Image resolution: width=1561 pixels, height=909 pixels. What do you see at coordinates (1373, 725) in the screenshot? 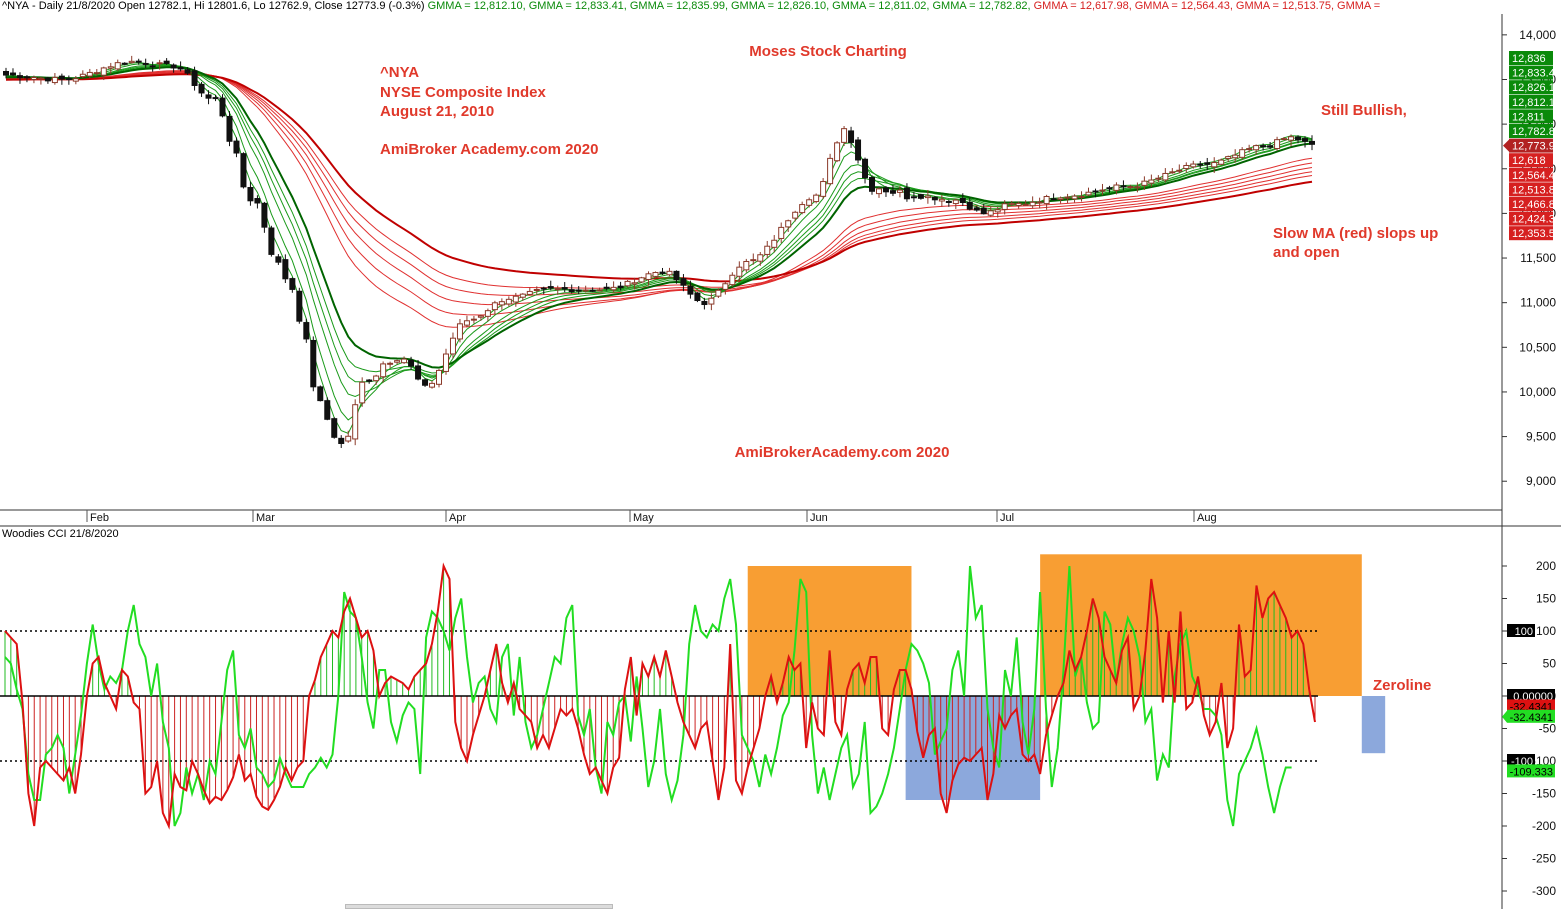
I see `cci-zone-blue` at bounding box center [1373, 725].